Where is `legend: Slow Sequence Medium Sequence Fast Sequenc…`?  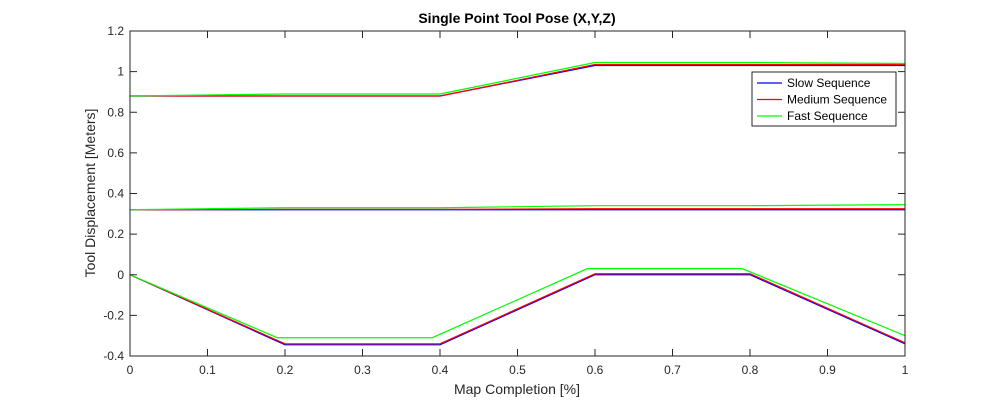
legend: Slow Sequence Medium Sequence Fast Sequenc… is located at coordinates (824, 99).